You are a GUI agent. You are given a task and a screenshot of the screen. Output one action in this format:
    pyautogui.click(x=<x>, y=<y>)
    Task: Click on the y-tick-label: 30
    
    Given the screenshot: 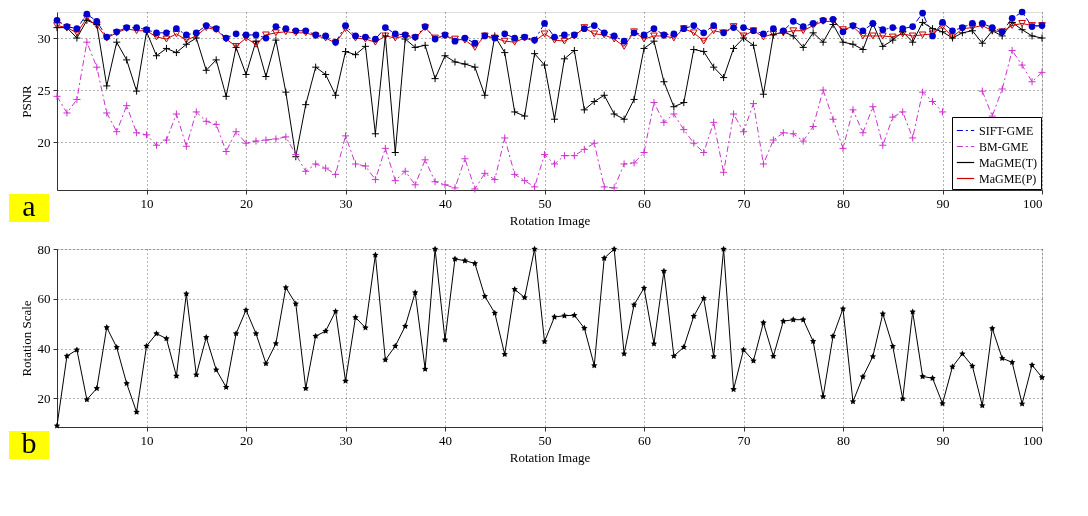 What is the action you would take?
    pyautogui.click(x=44, y=38)
    